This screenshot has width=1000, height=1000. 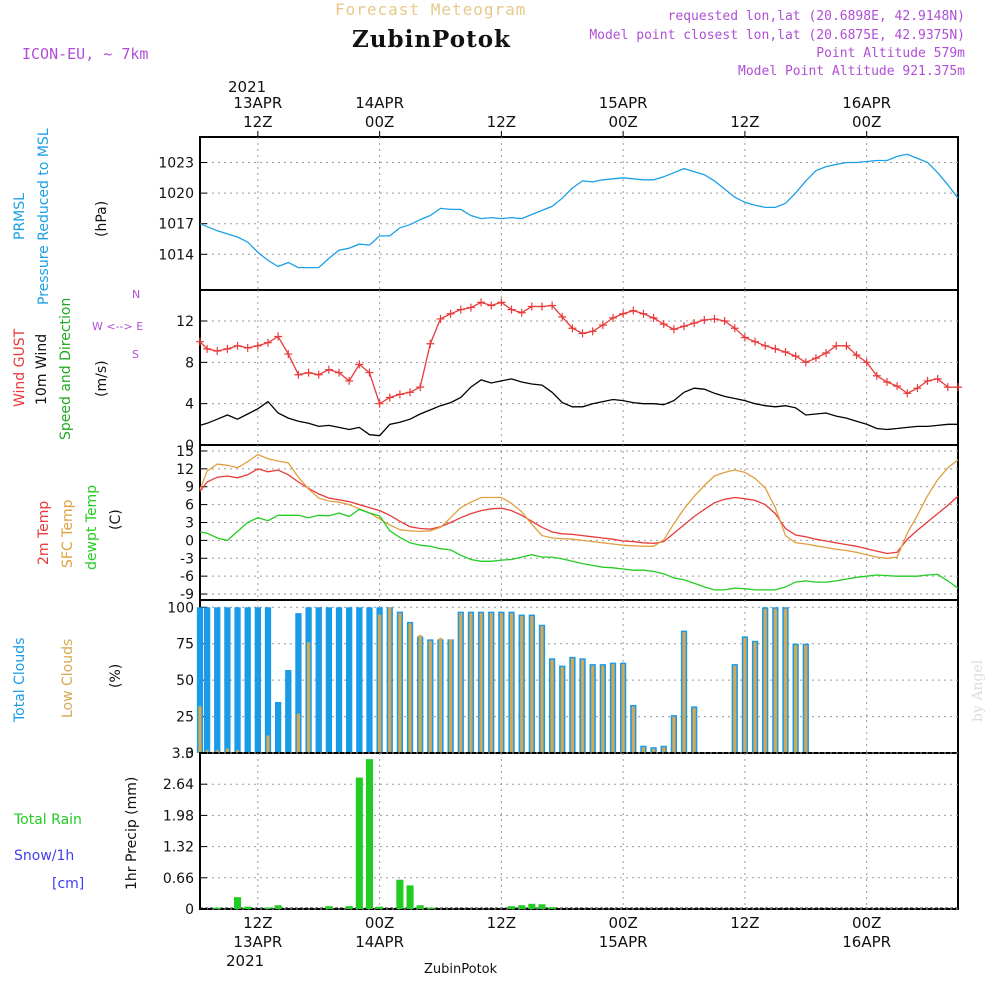 What do you see at coordinates (558, 213) in the screenshot?
I see `pressure-panel: 1014 1017 1020 1023` at bounding box center [558, 213].